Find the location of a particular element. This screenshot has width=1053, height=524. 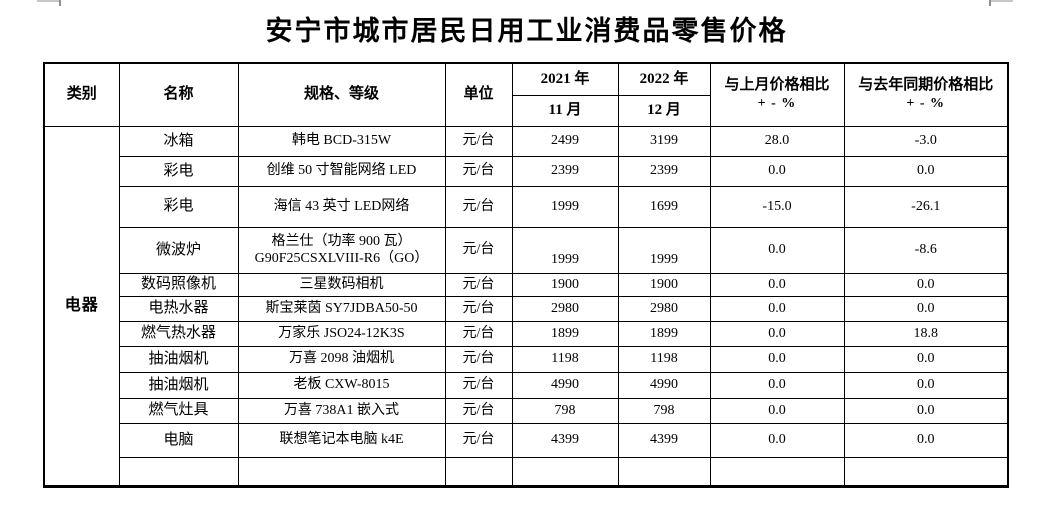

col-header-category: 类别 is located at coordinates (81, 94).